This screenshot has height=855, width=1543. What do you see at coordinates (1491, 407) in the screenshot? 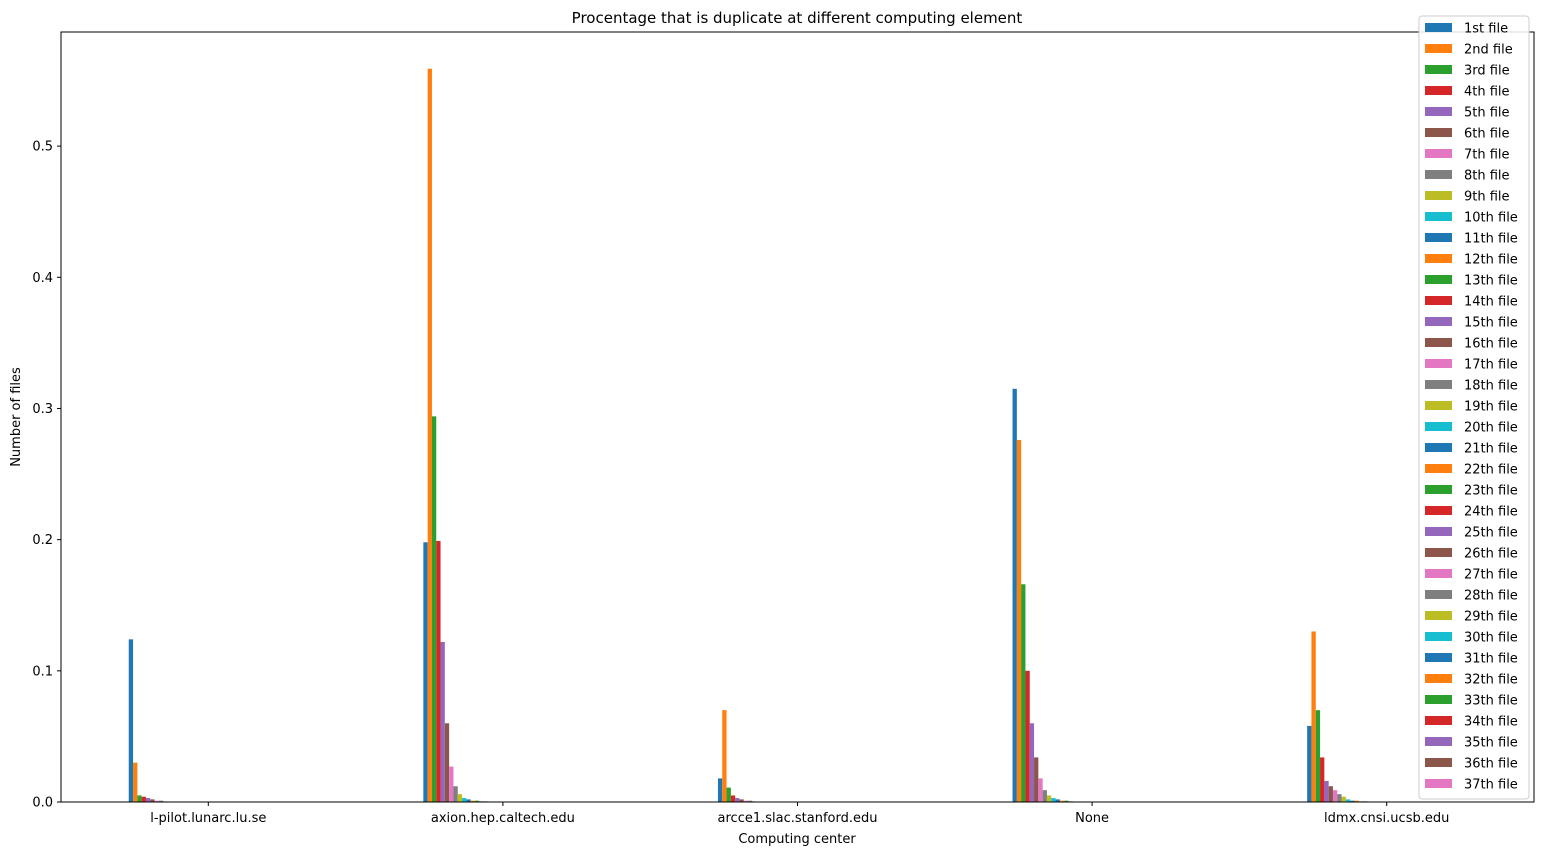
I see `legend-label: 19th file` at bounding box center [1491, 407].